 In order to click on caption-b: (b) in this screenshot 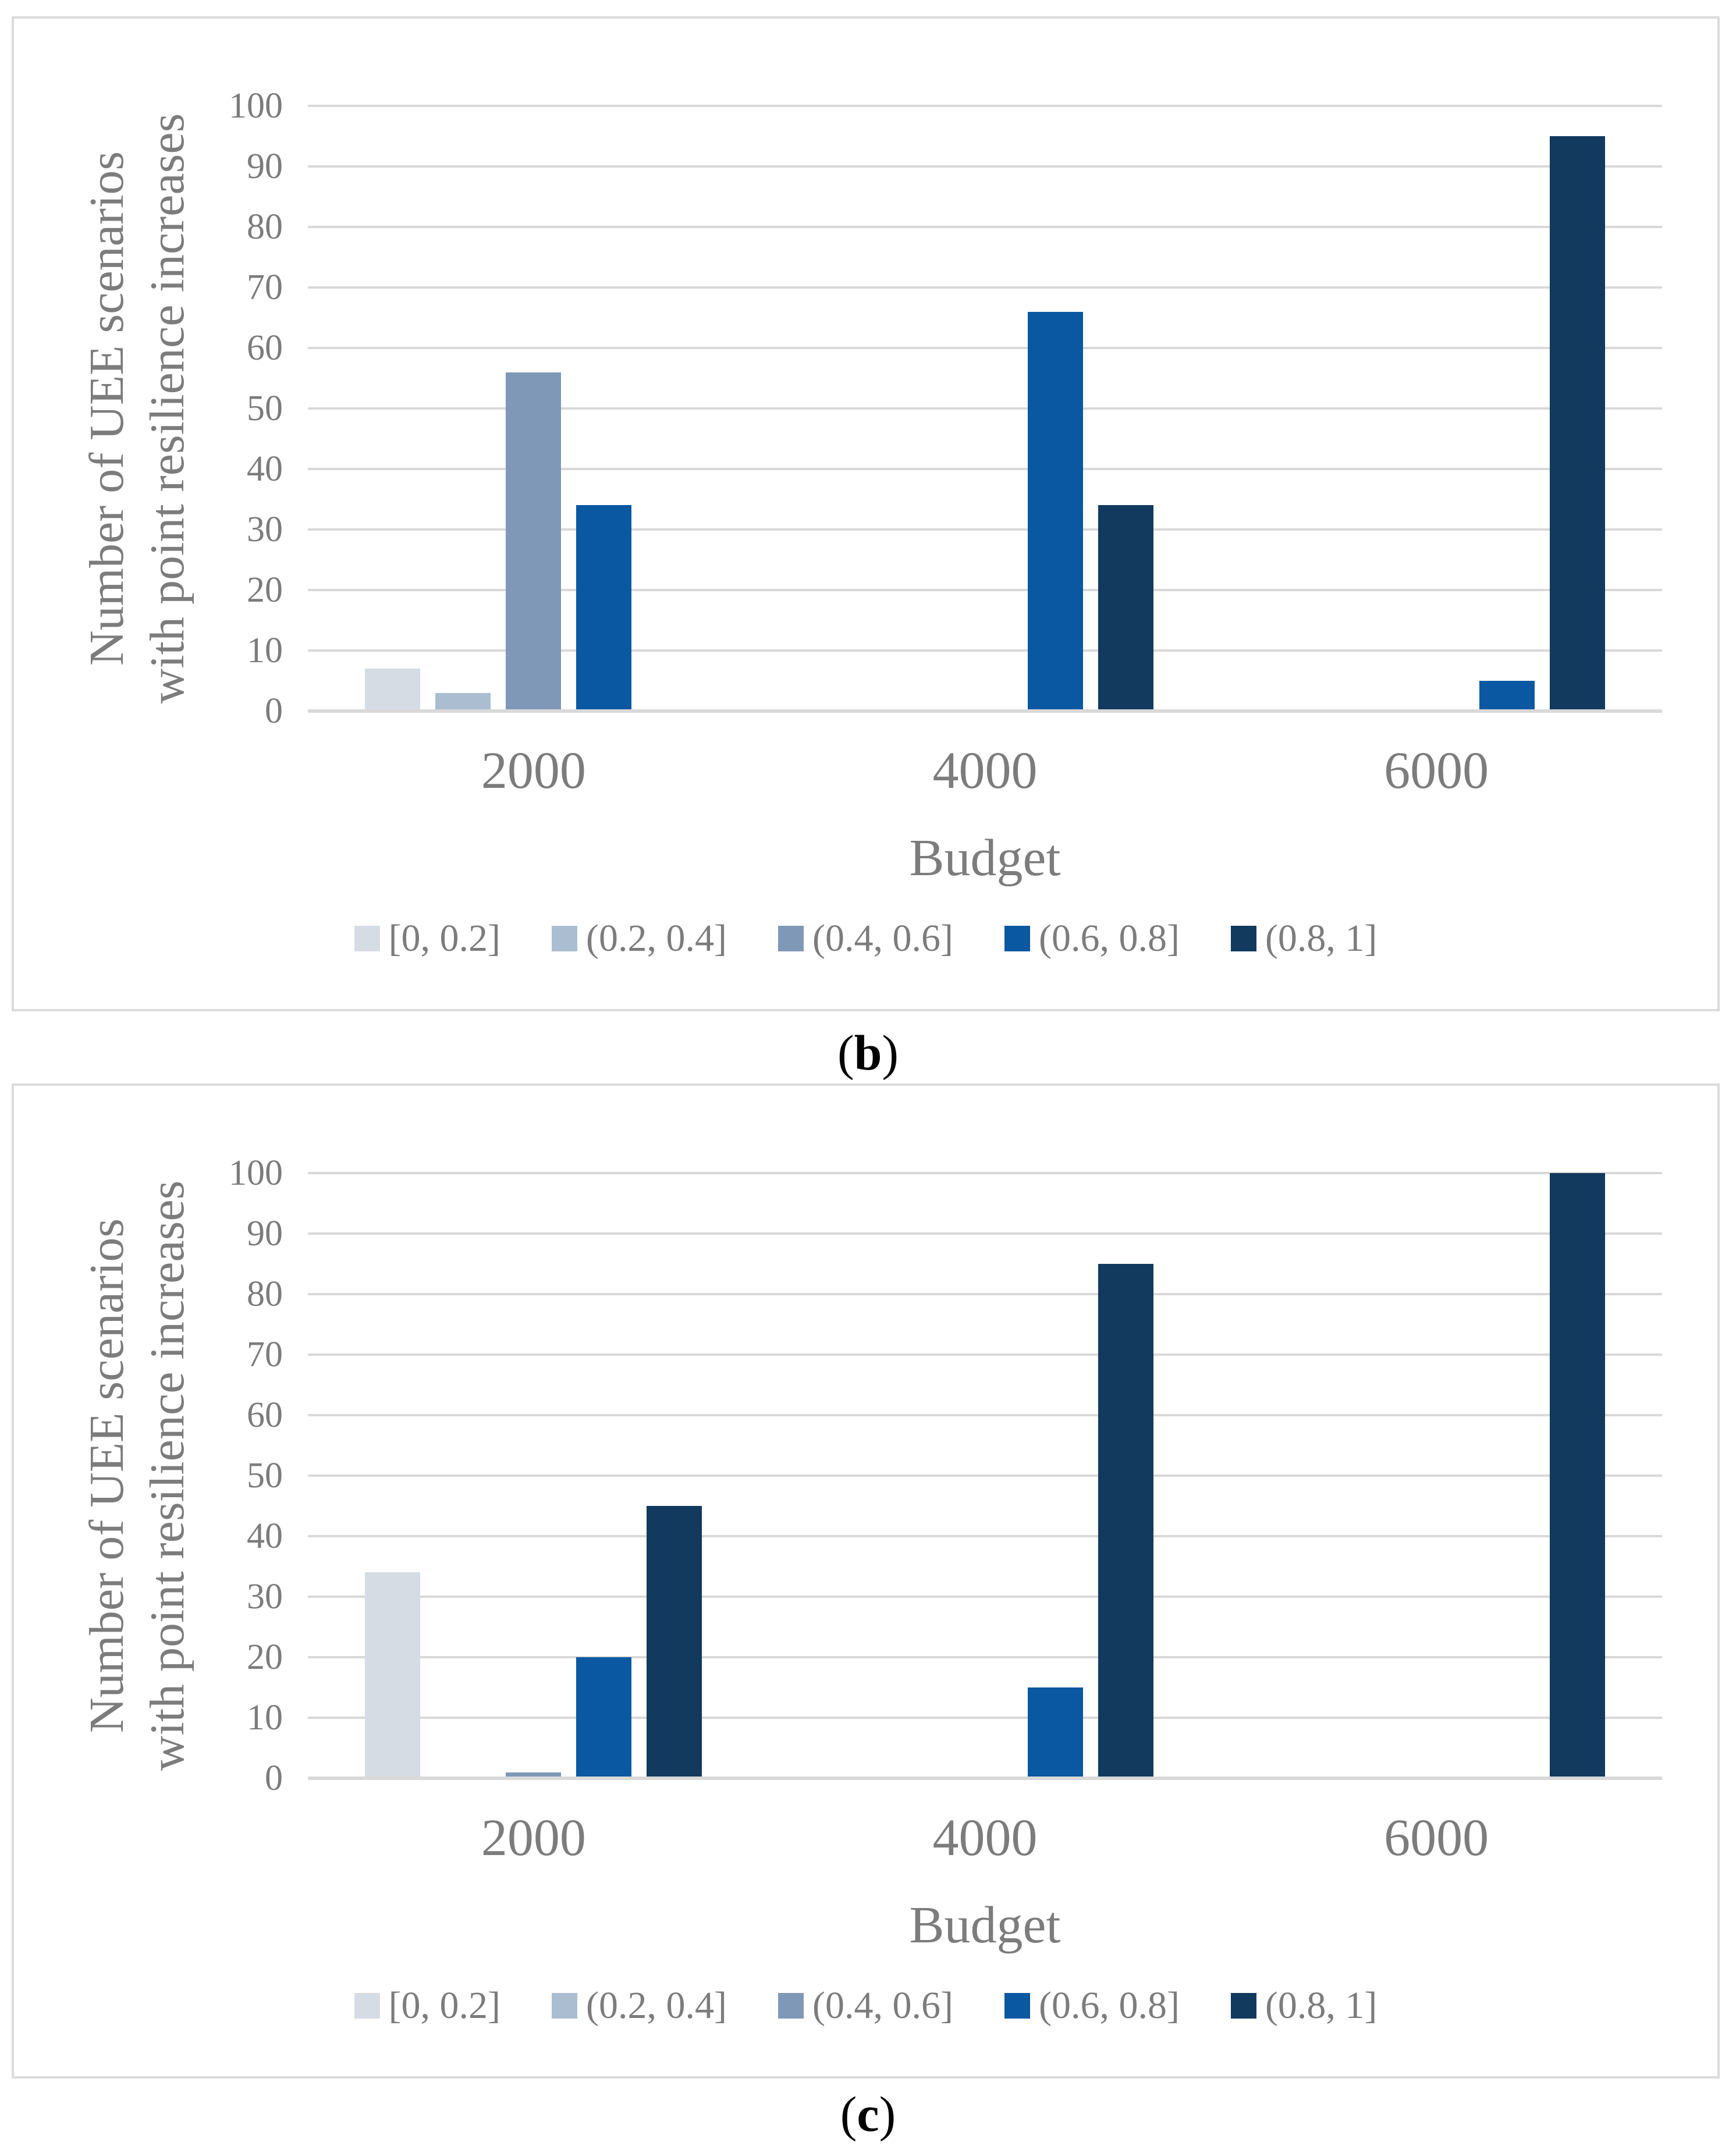, I will do `click(868, 1053)`.